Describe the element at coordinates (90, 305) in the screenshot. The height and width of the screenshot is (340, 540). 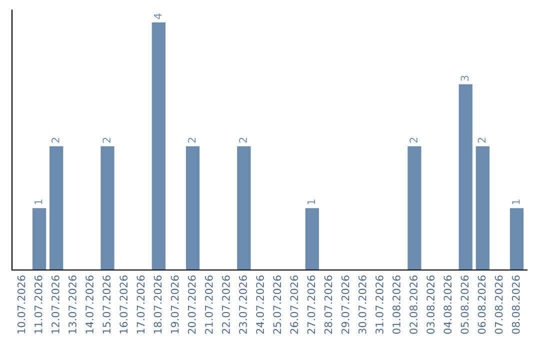
I see `x-tick-label: 14.07.2026` at that location.